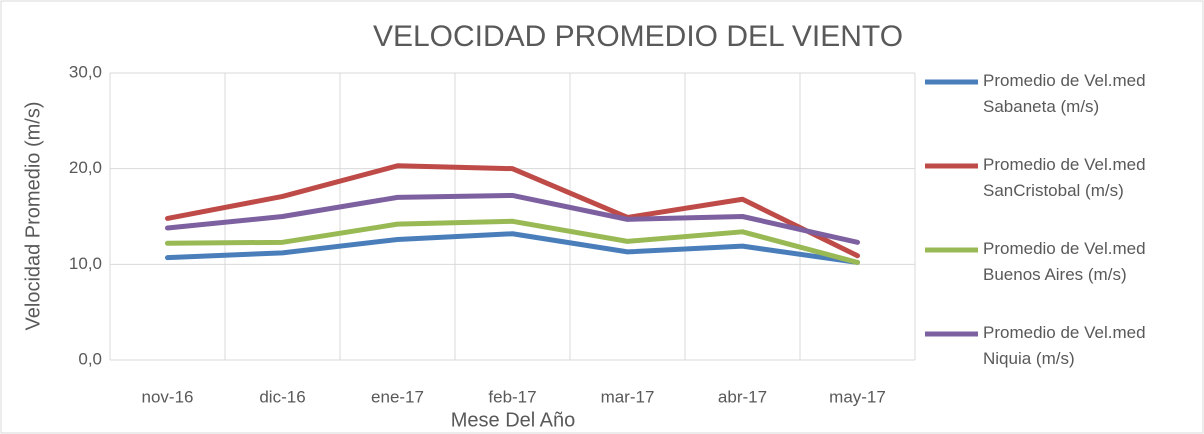 Image resolution: width=1204 pixels, height=434 pixels. What do you see at coordinates (168, 396) in the screenshot?
I see `x-tick-label: nov-16` at bounding box center [168, 396].